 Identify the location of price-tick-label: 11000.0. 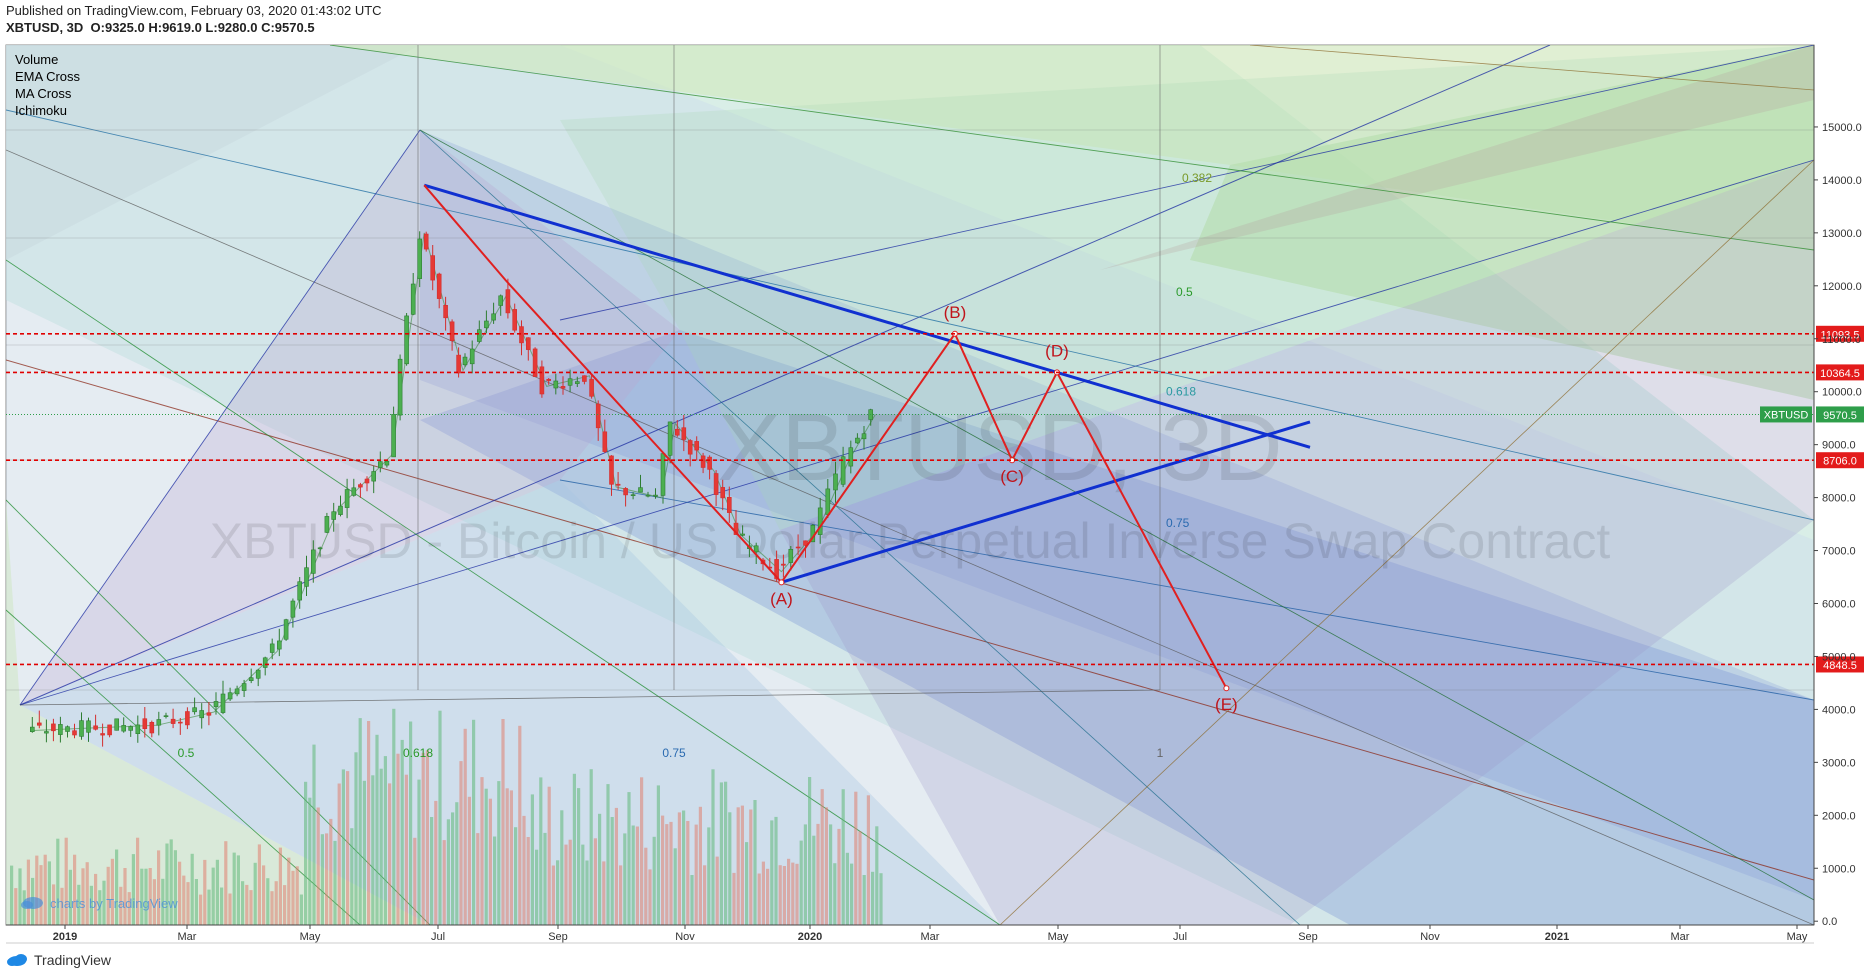
(1841, 340).